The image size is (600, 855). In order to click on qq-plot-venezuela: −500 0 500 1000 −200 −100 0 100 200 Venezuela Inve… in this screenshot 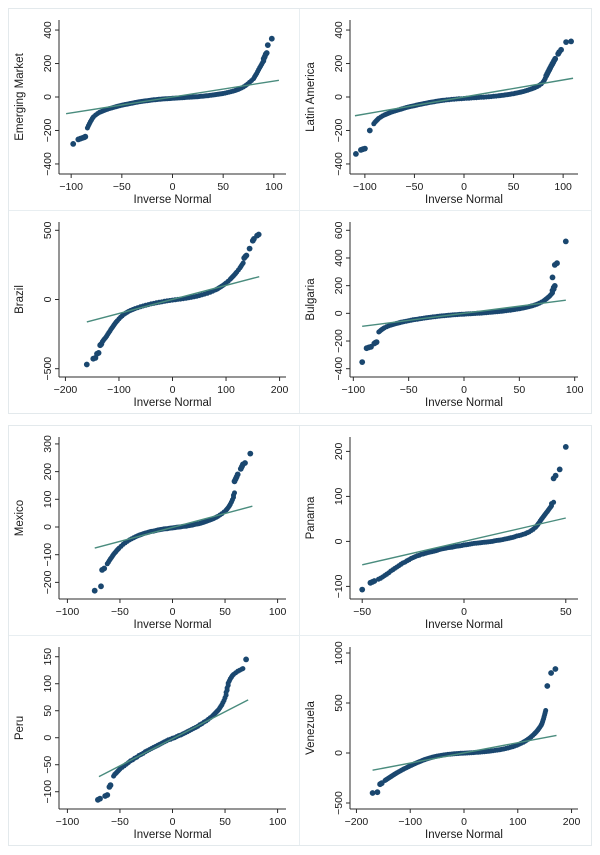, I will do `click(443, 741)`.